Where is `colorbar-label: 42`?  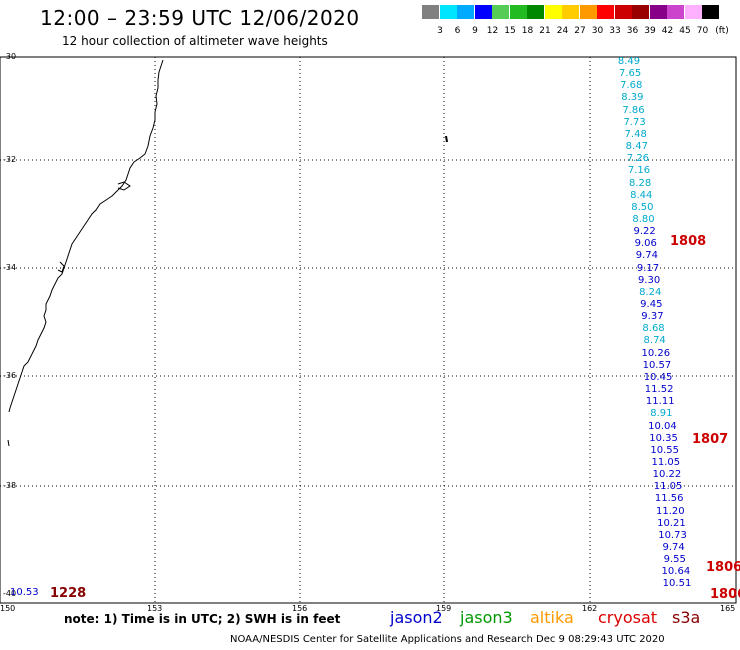 colorbar-label: 42 is located at coordinates (667, 31).